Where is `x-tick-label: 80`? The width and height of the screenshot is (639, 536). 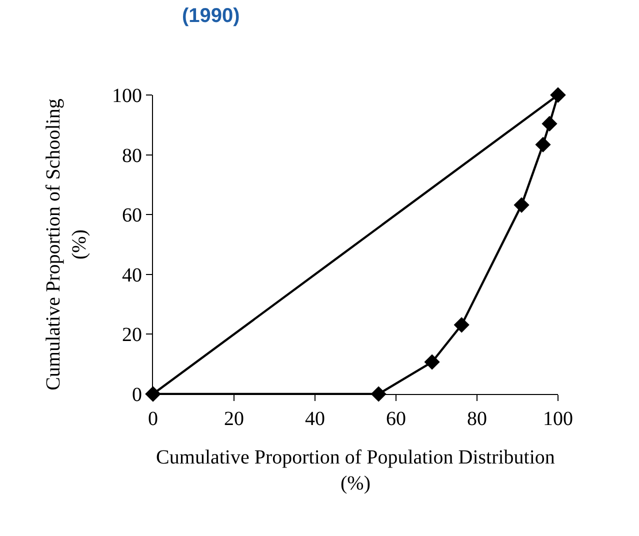
x-tick-label: 80 is located at coordinates (477, 419).